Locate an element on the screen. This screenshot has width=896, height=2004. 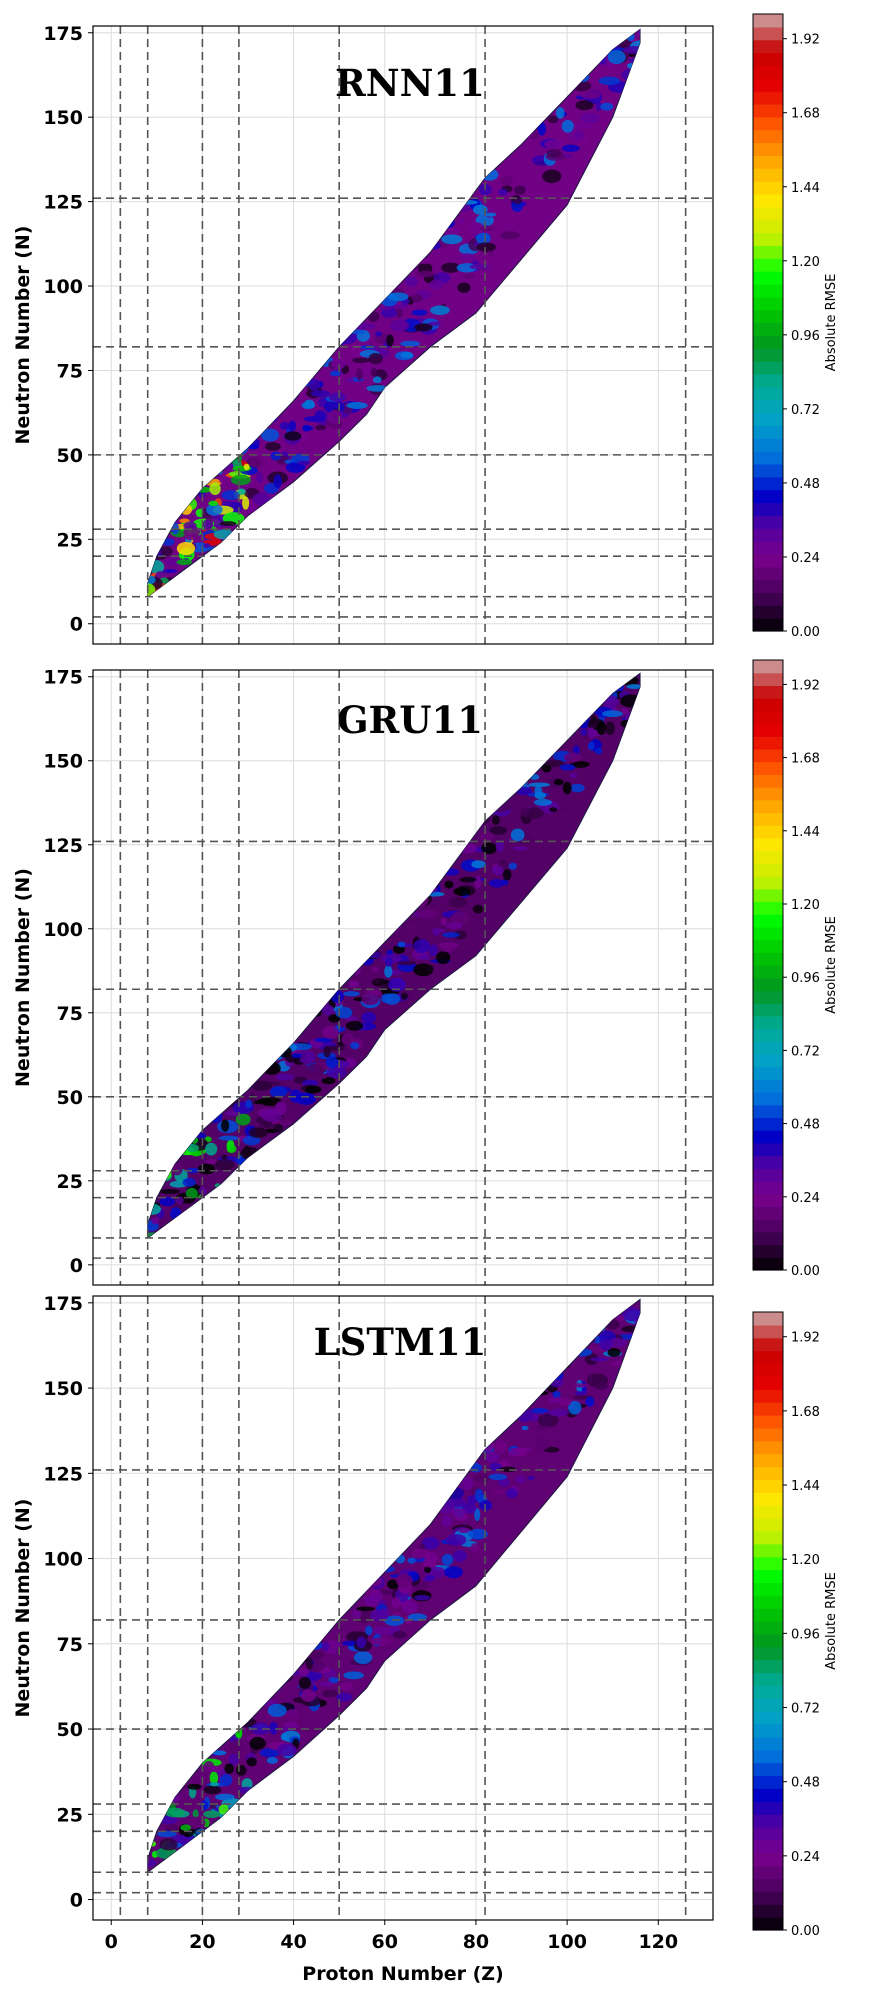
y-tick-label: 0 is located at coordinates (76, 1266).